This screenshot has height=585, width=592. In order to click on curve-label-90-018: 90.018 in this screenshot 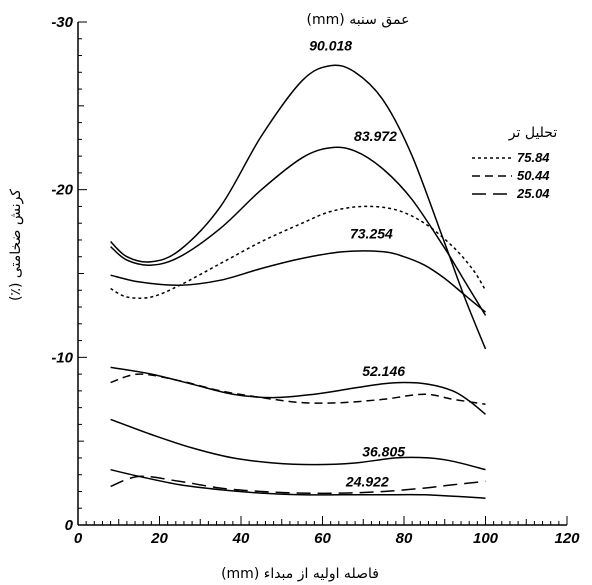, I will do `click(330, 46)`.